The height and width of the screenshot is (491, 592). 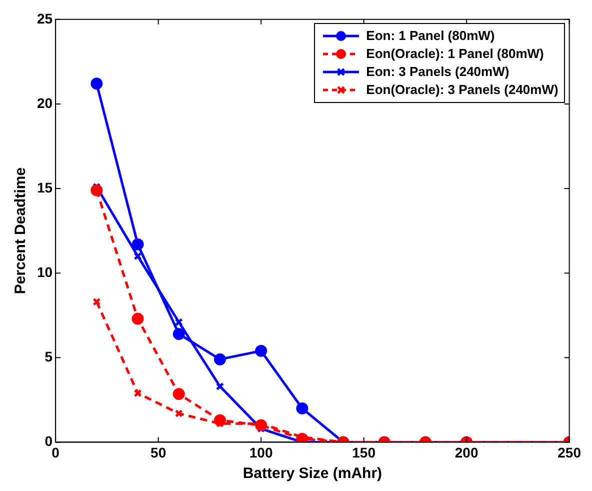 What do you see at coordinates (430, 36) in the screenshot?
I see `legend-label: Eon: 1 Panel (80mW)` at bounding box center [430, 36].